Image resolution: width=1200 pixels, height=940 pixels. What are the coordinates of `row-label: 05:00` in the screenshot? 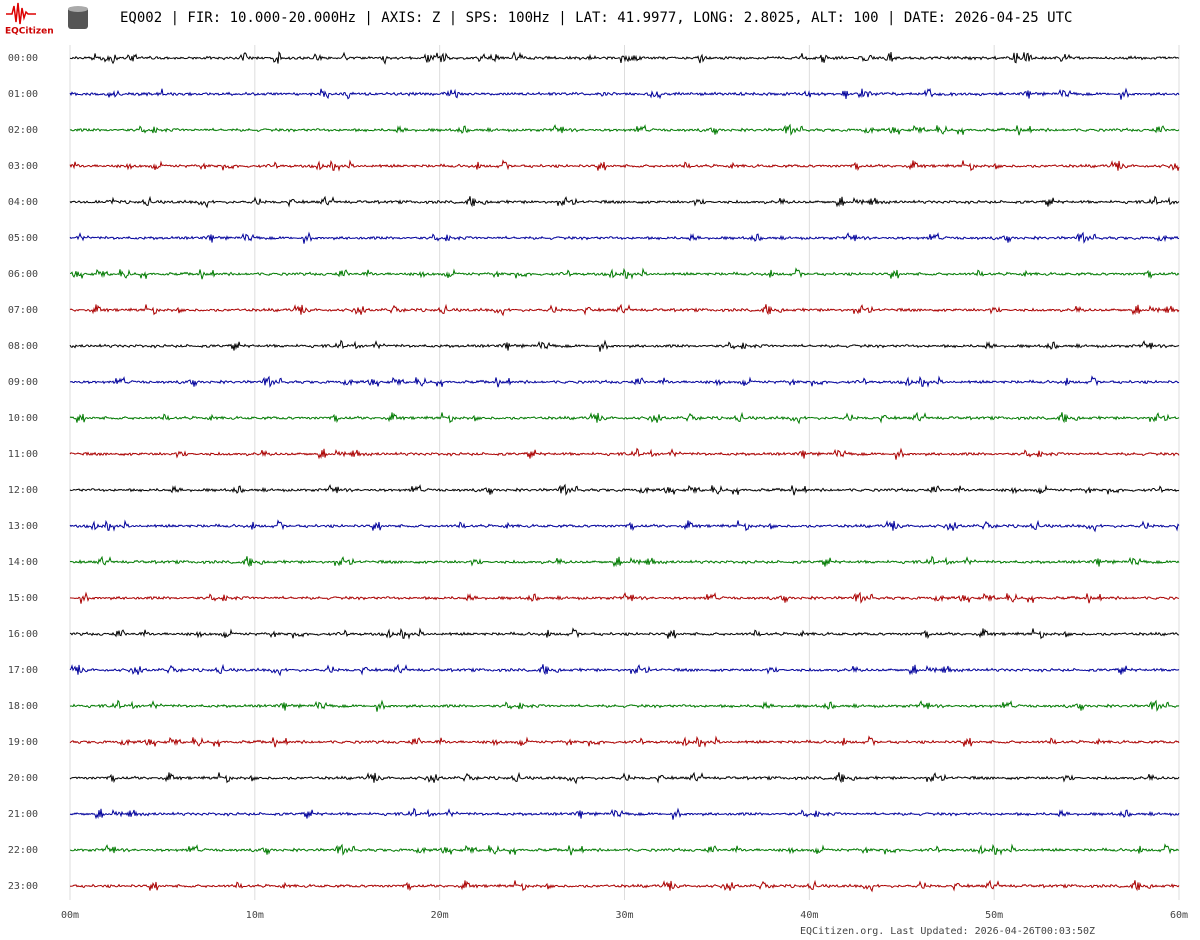 It's located at (23, 238).